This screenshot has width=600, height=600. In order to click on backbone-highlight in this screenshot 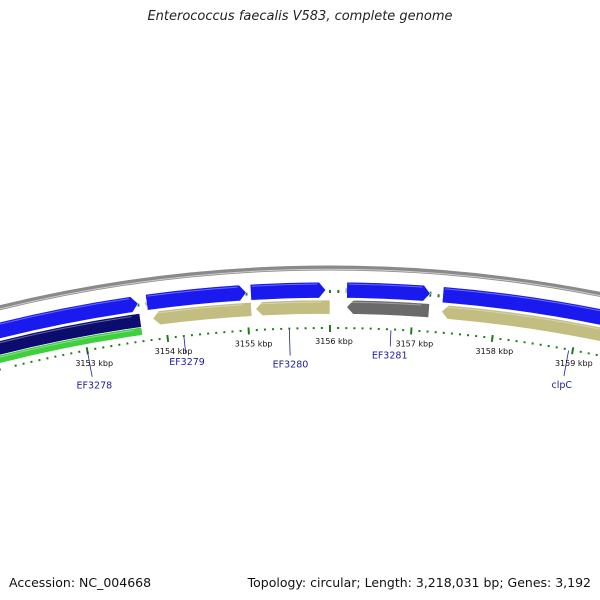, I will do `click(300, 289)`.